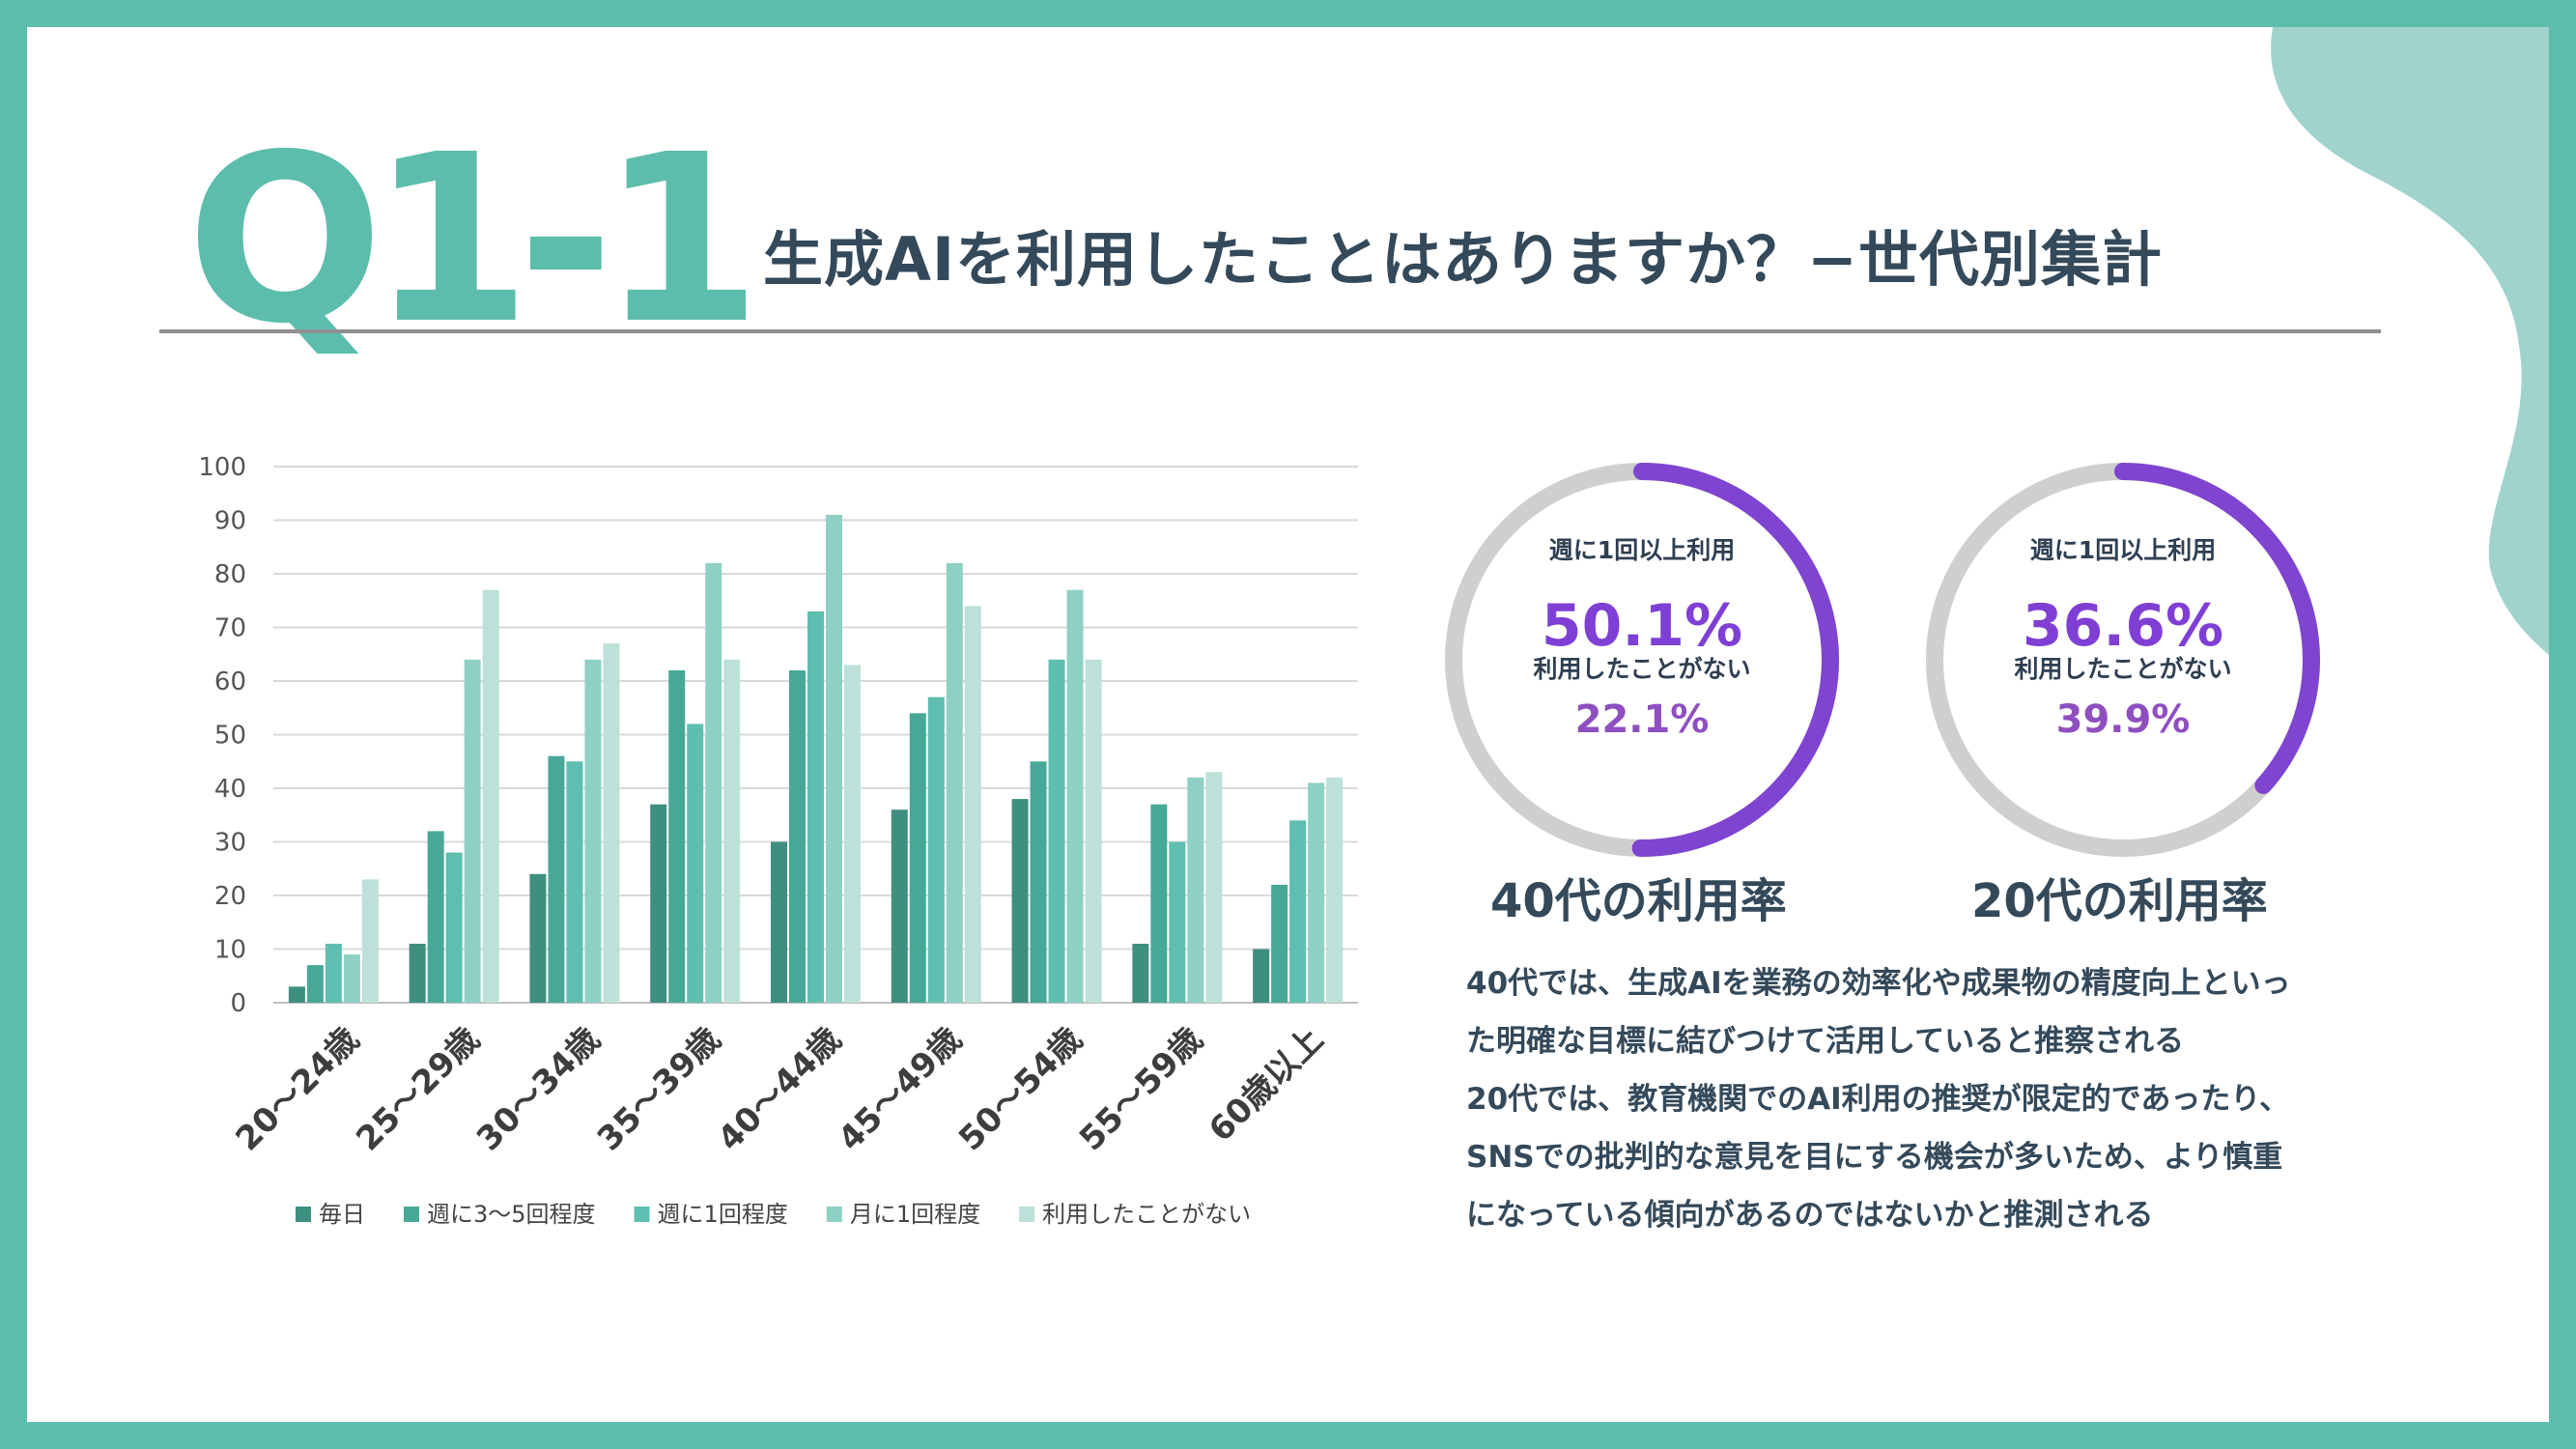 The image size is (2576, 1449). Describe the element at coordinates (1878, 983) in the screenshot. I see `description-line: 40代では、生成AIを業務の効率化や成果物の精度向上といっ` at that location.